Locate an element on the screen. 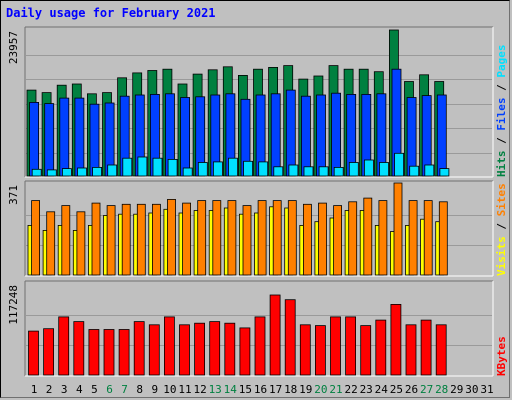  chart-title: Daily usage for February 2021 is located at coordinates (111, 13).